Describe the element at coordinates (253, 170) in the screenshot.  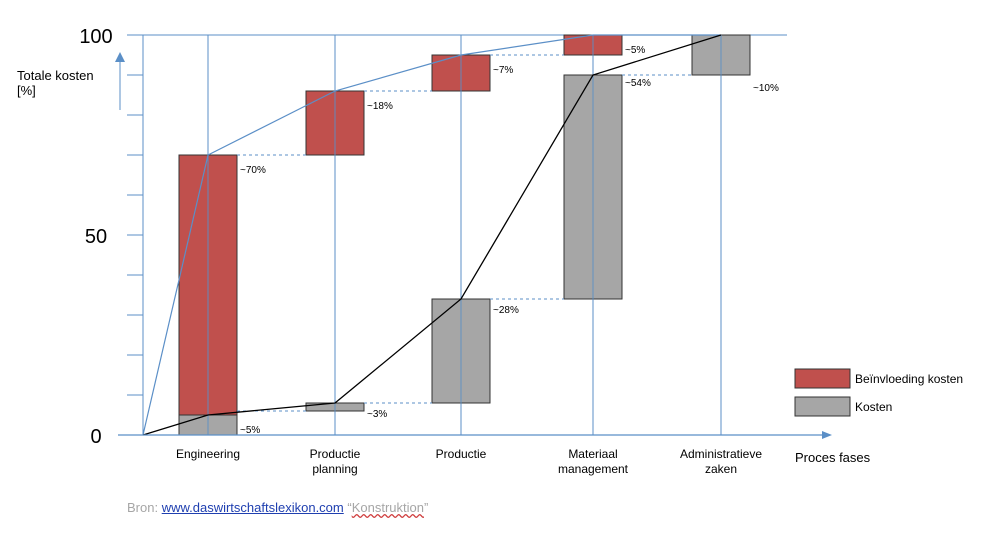
I see `influence-data-label: ~70%` at that location.